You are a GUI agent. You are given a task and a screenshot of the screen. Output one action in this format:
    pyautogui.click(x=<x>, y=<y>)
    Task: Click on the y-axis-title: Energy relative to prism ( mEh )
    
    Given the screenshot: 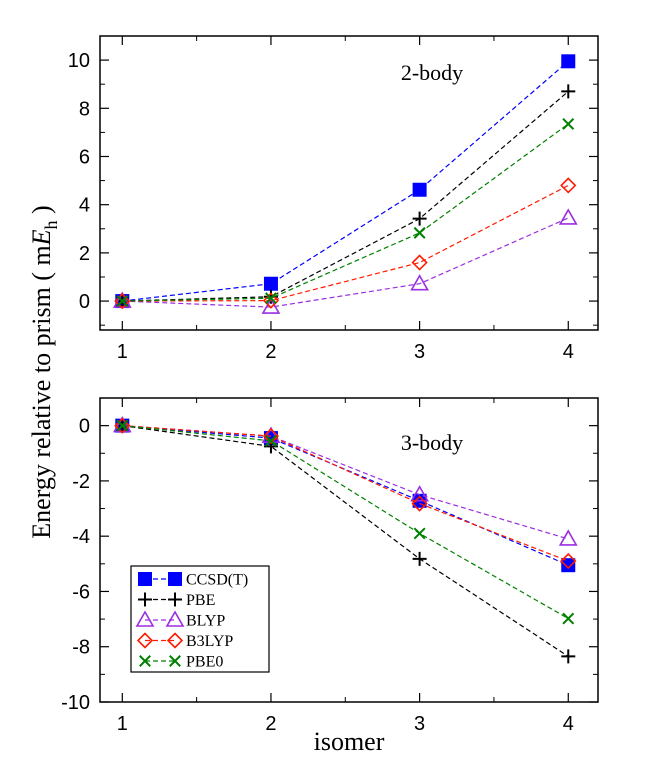 What is the action you would take?
    pyautogui.click(x=44, y=371)
    